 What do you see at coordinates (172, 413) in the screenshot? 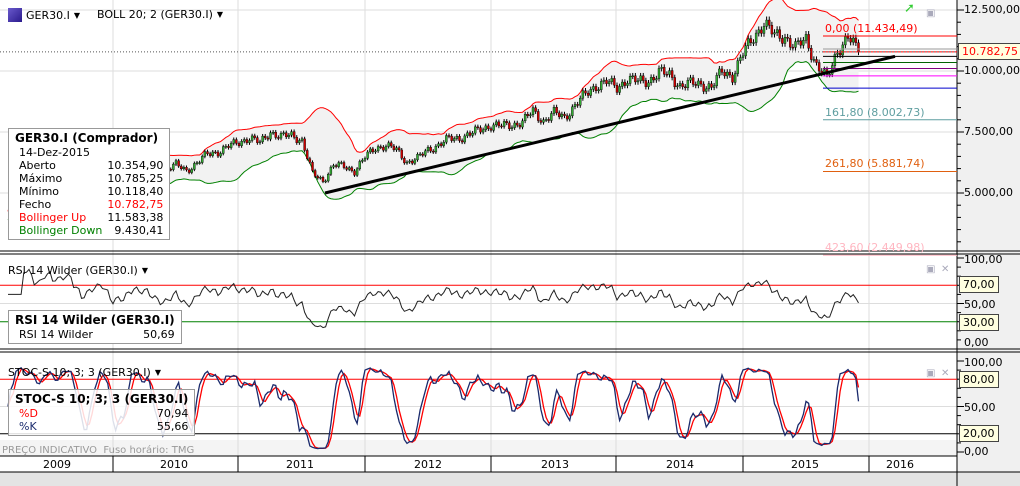
I see `stoc-d-value: 70,94` at bounding box center [172, 413].